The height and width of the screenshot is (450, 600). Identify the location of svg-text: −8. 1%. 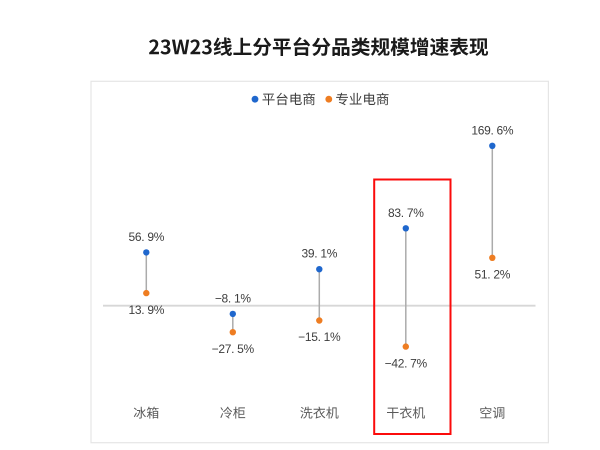
(233, 298).